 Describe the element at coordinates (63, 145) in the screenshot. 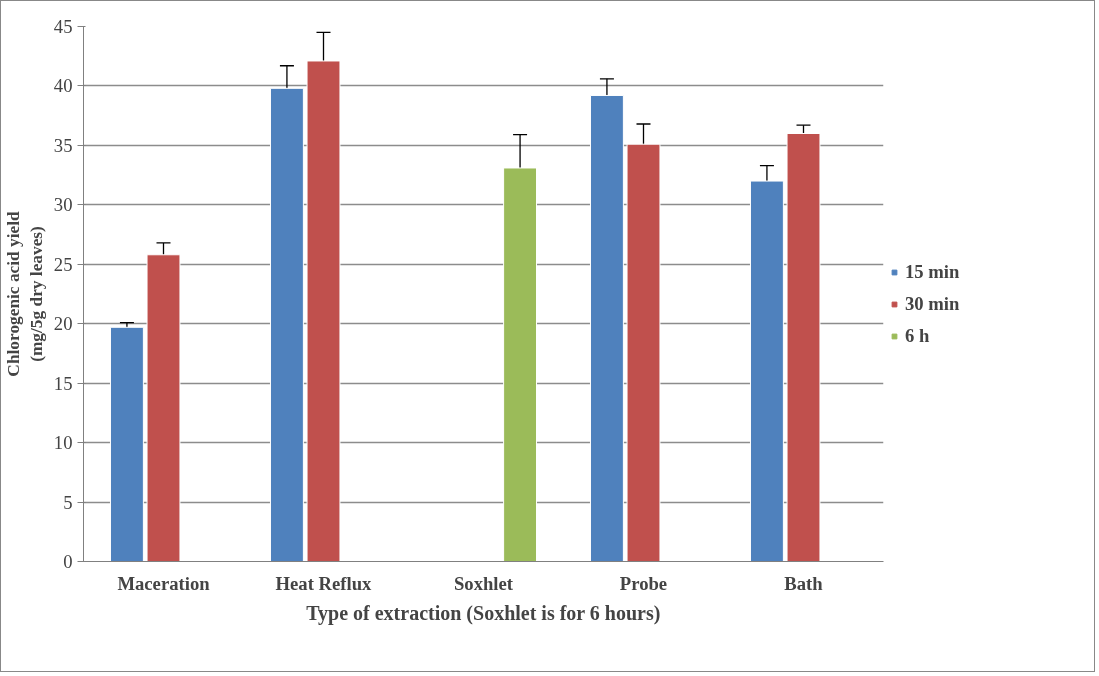

I see `y-tick-label: 35` at that location.